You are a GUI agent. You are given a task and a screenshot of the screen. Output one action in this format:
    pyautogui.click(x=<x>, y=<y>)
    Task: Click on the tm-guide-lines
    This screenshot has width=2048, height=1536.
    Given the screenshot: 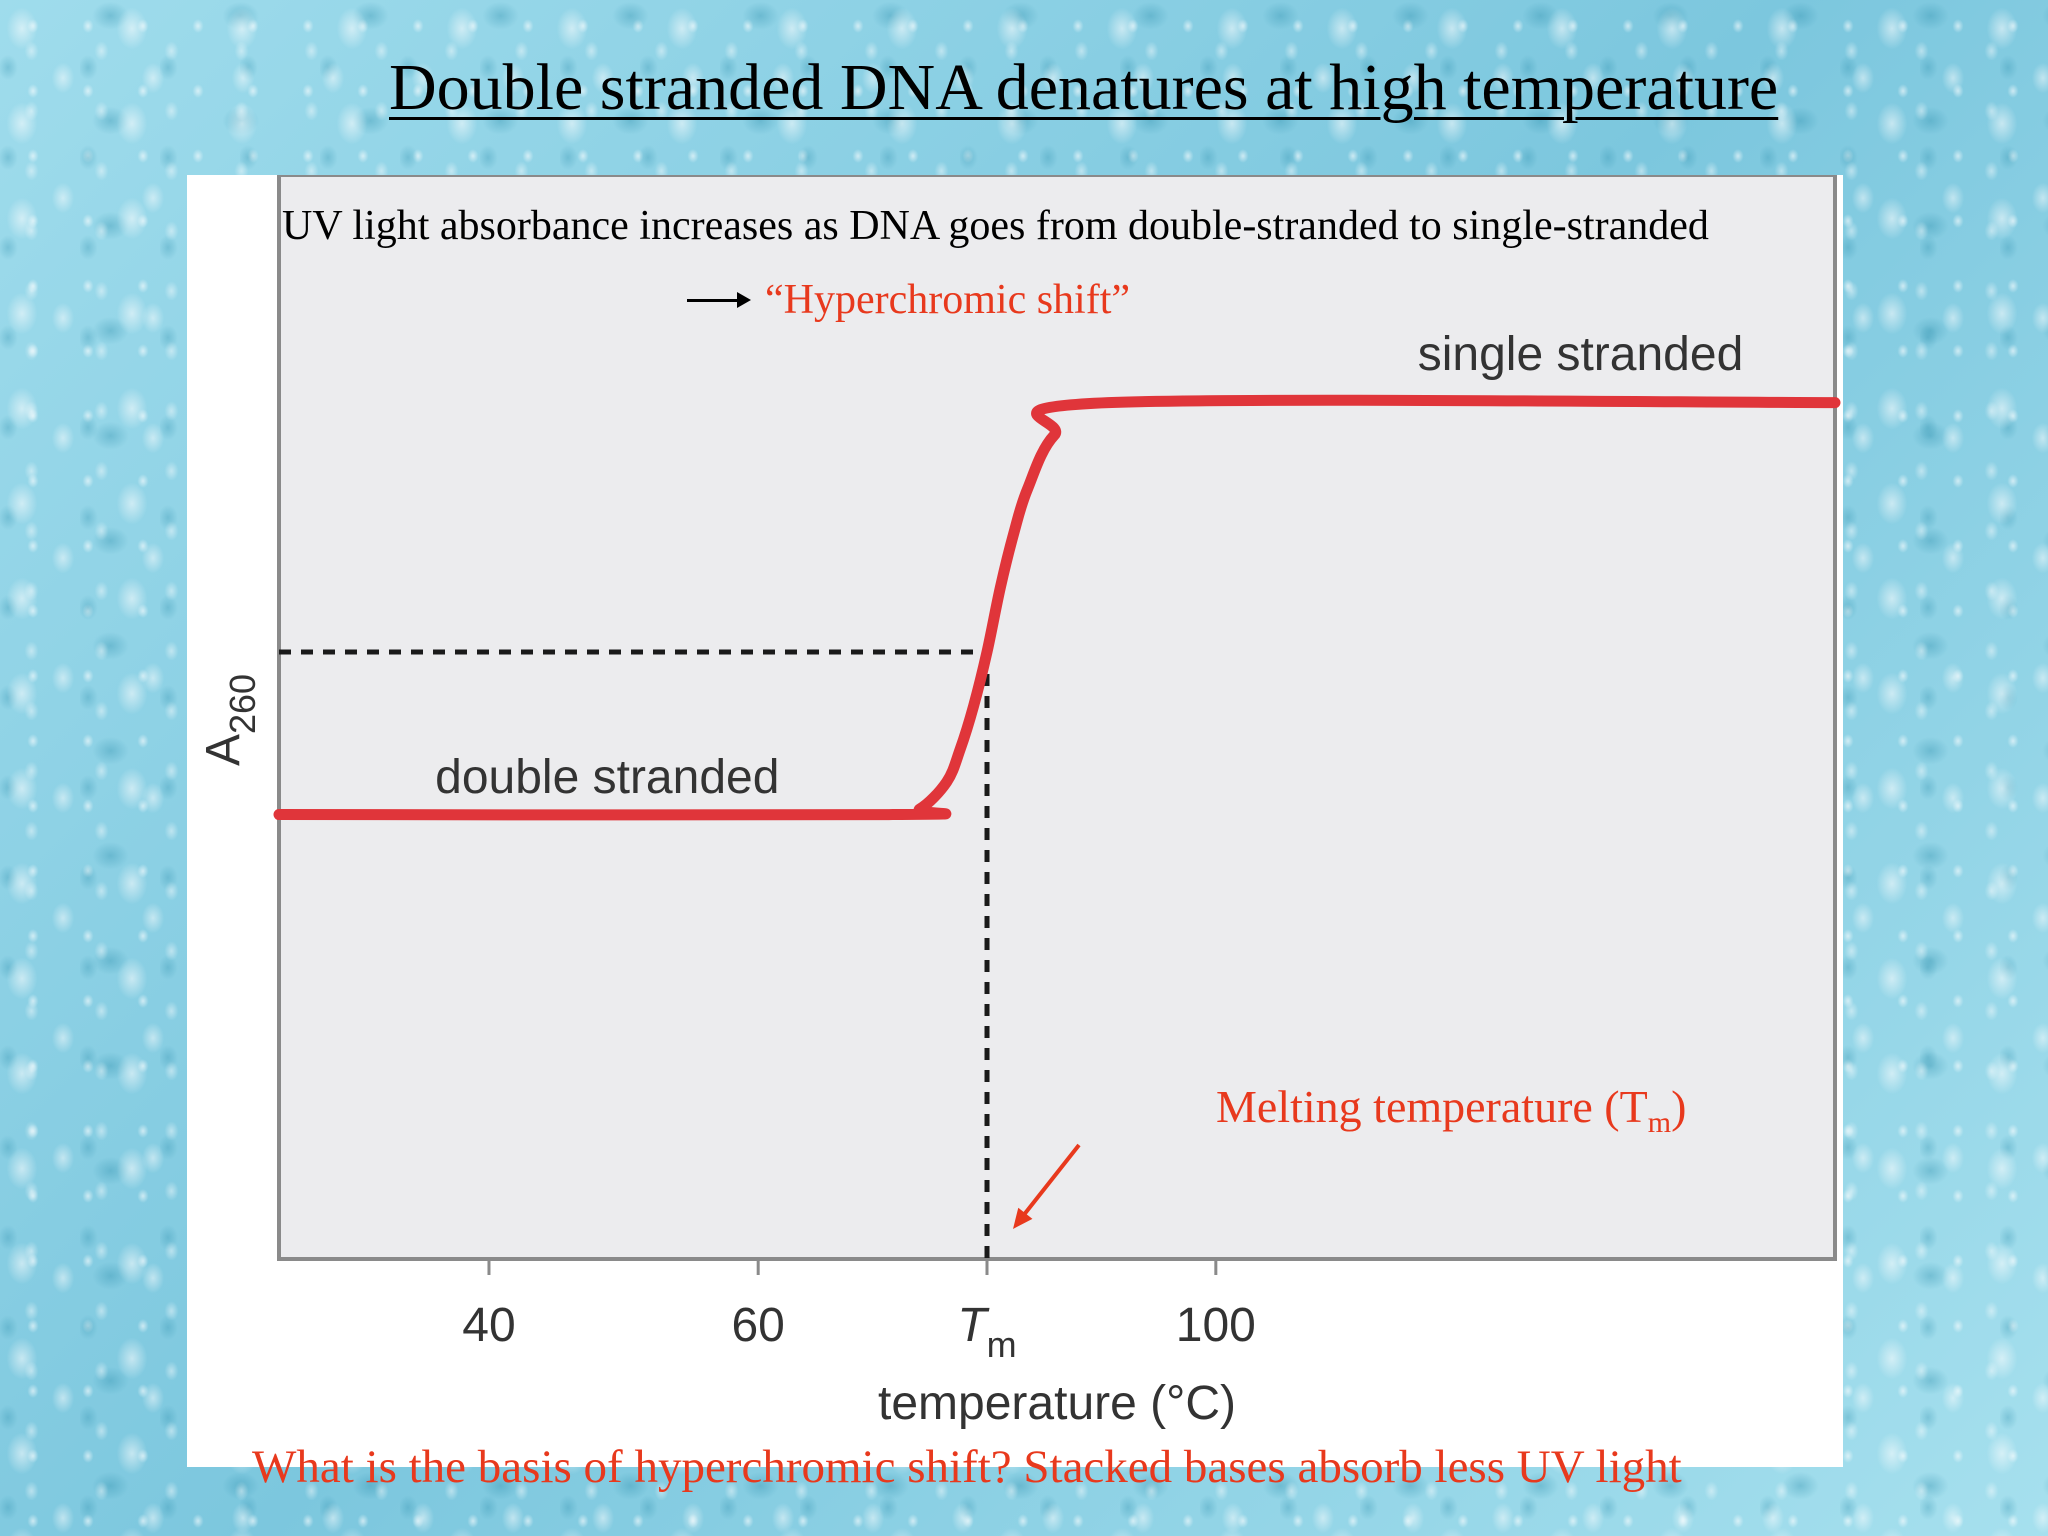 What is the action you would take?
    pyautogui.click(x=634, y=954)
    